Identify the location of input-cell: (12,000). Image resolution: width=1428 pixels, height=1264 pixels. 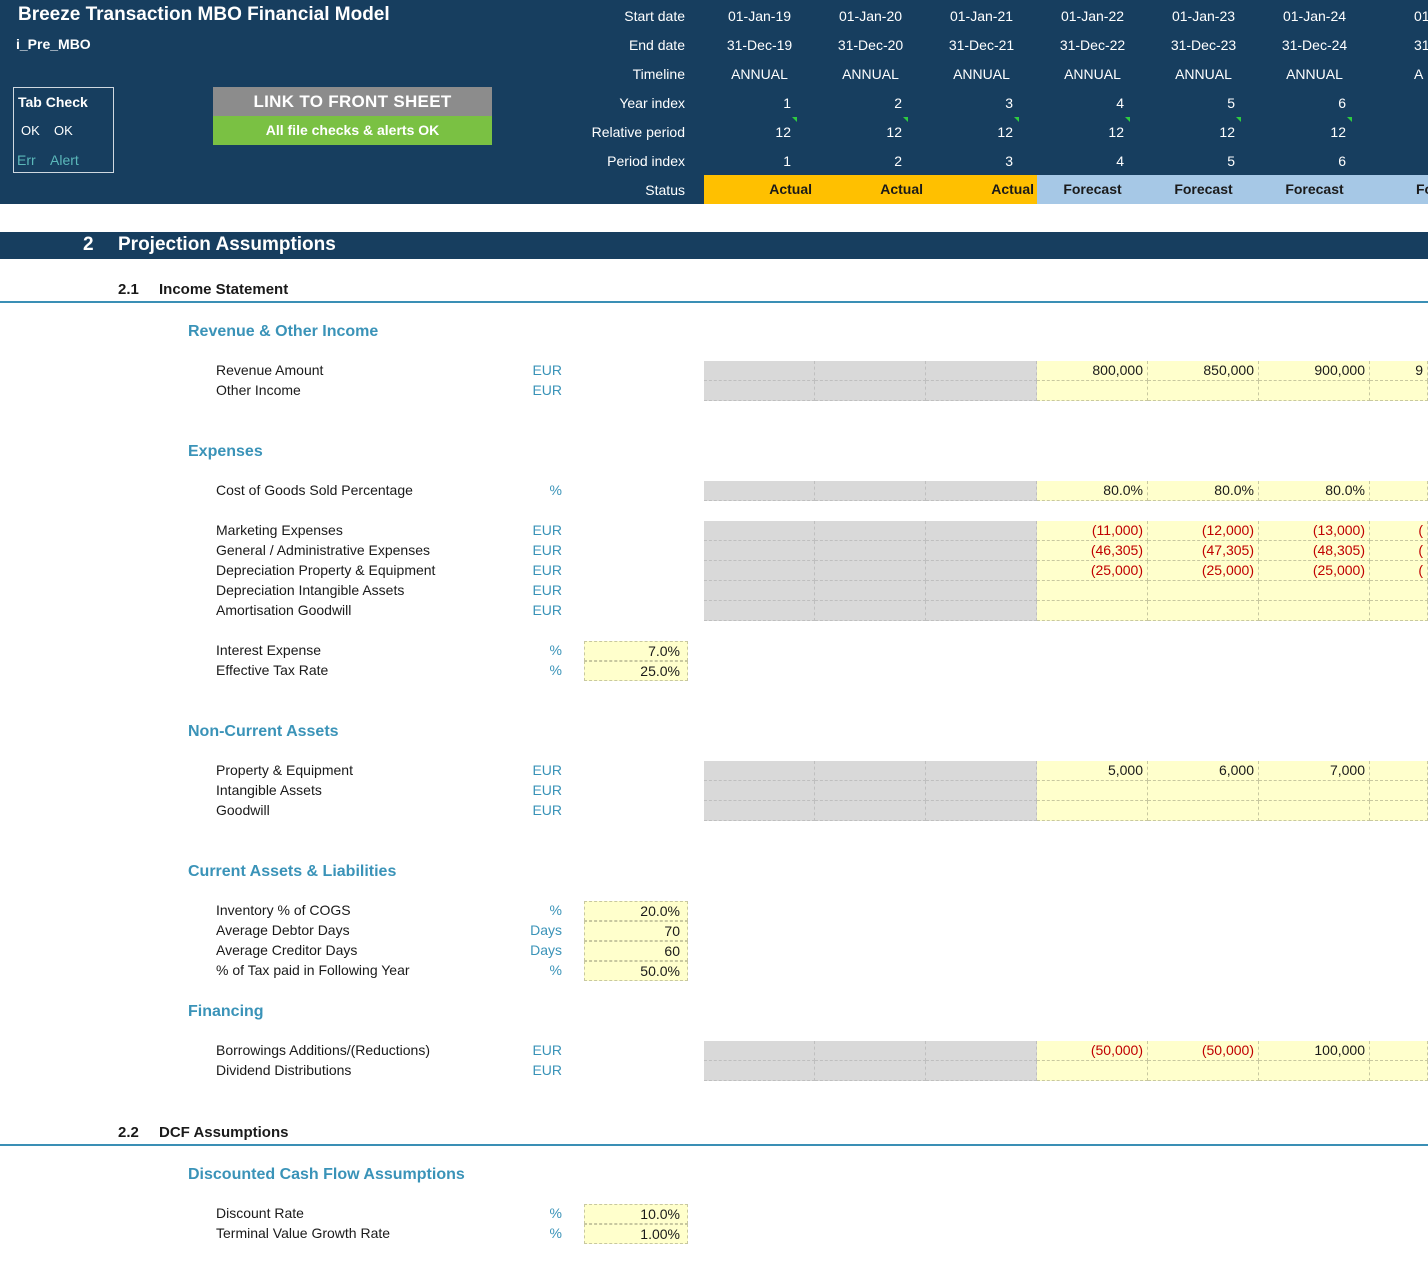
(1203, 531).